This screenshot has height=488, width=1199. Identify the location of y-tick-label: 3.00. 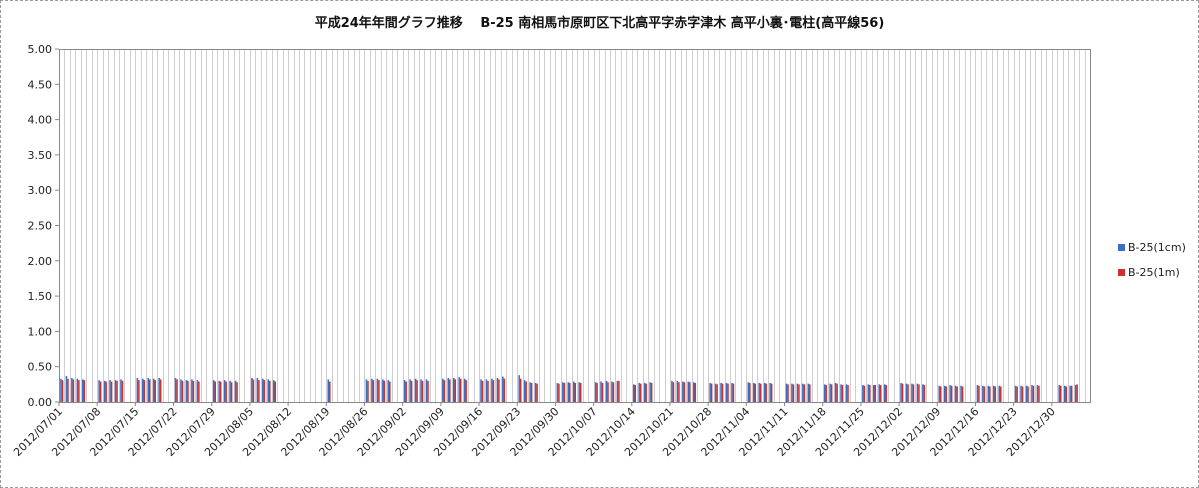
(40, 190).